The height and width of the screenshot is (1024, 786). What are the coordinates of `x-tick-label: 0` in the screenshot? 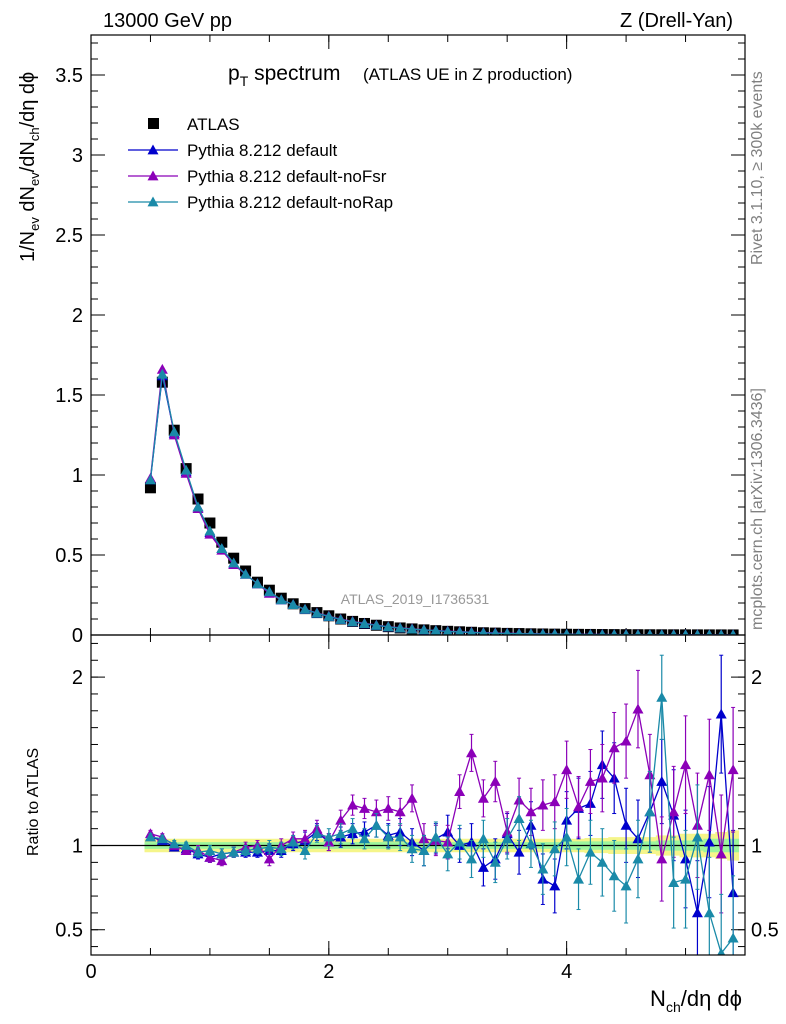 It's located at (90, 972).